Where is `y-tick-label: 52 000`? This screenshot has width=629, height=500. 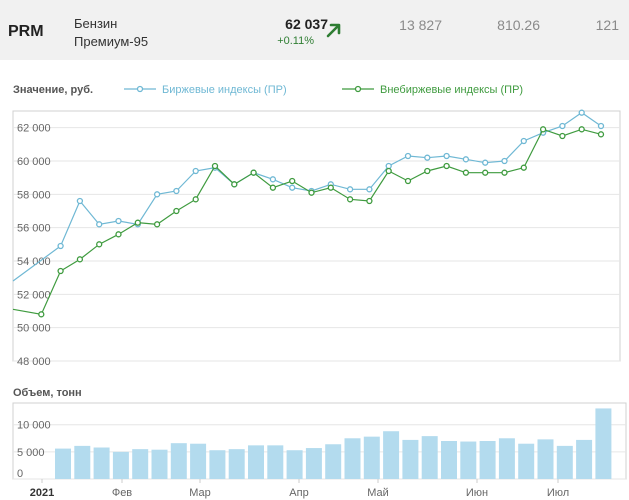 y-tick-label: 52 000 is located at coordinates (34, 295).